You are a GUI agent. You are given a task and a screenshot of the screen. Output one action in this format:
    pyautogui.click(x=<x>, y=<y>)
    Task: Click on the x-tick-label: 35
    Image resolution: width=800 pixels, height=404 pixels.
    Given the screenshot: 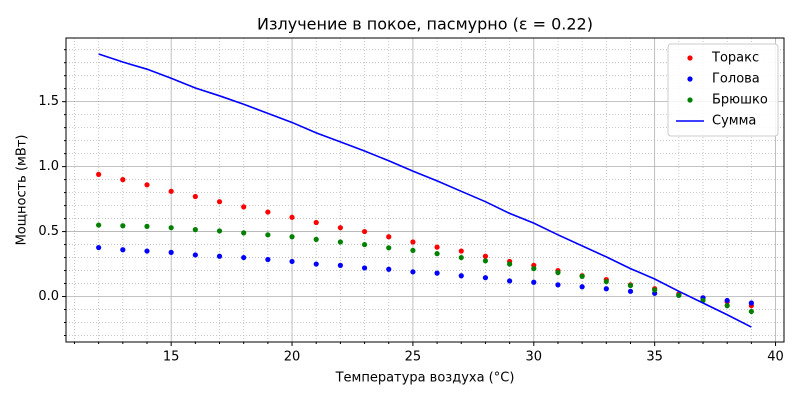 What is the action you would take?
    pyautogui.click(x=654, y=357)
    